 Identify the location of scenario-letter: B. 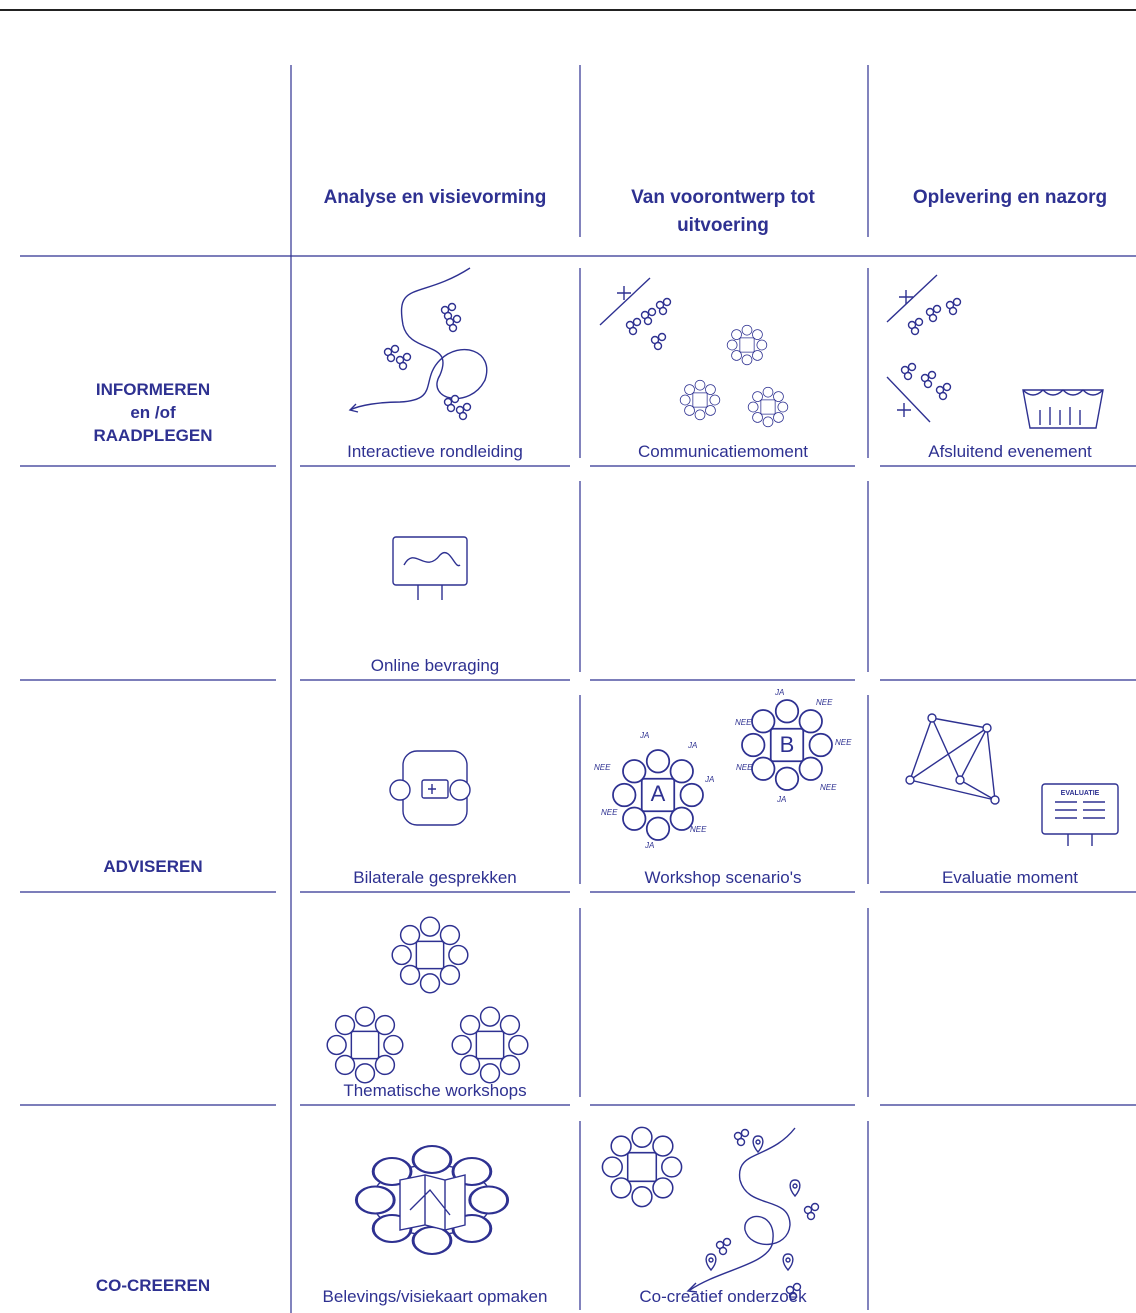
(787, 744).